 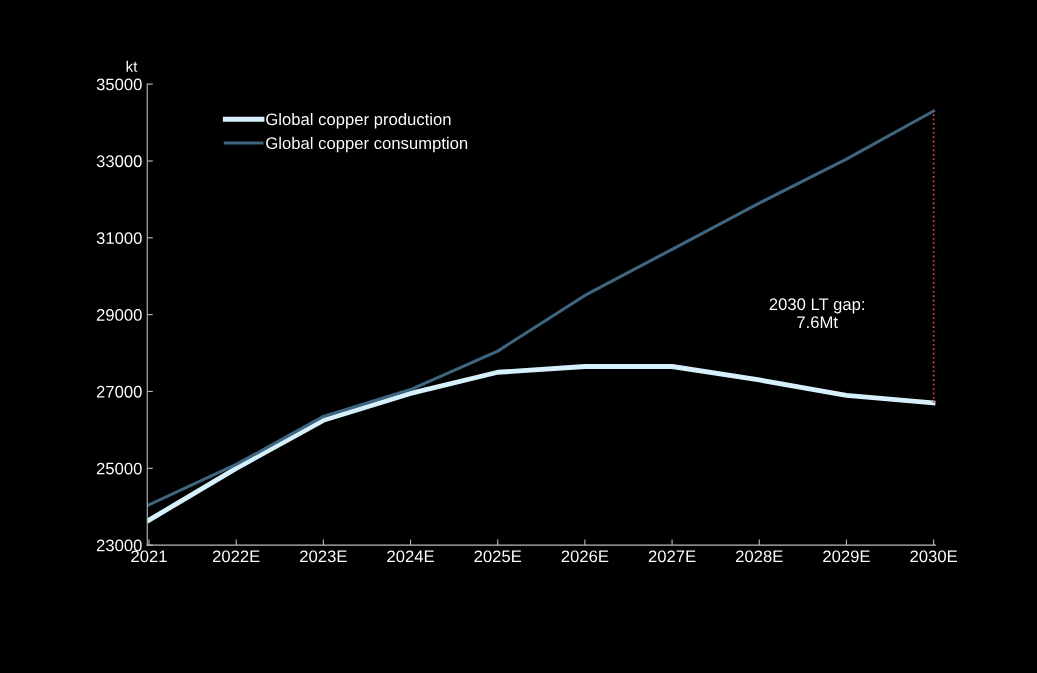 What do you see at coordinates (323, 556) in the screenshot?
I see `x-tick-label: 2023E` at bounding box center [323, 556].